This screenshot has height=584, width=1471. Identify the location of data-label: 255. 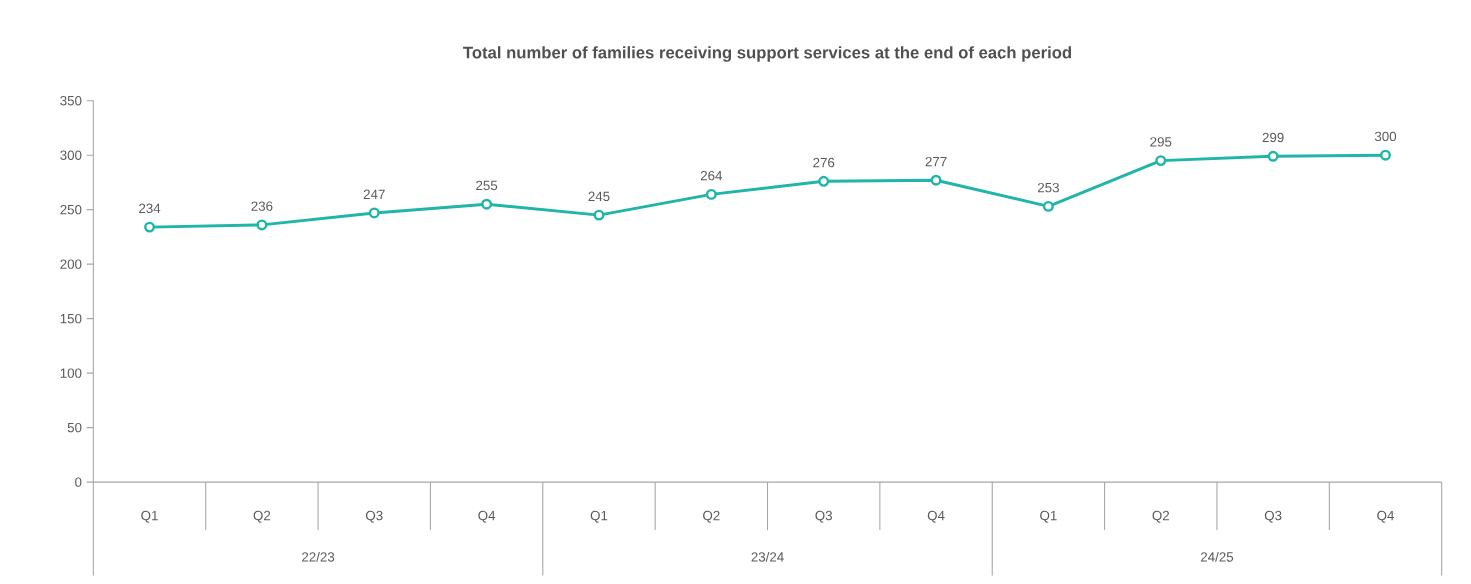
(487, 185).